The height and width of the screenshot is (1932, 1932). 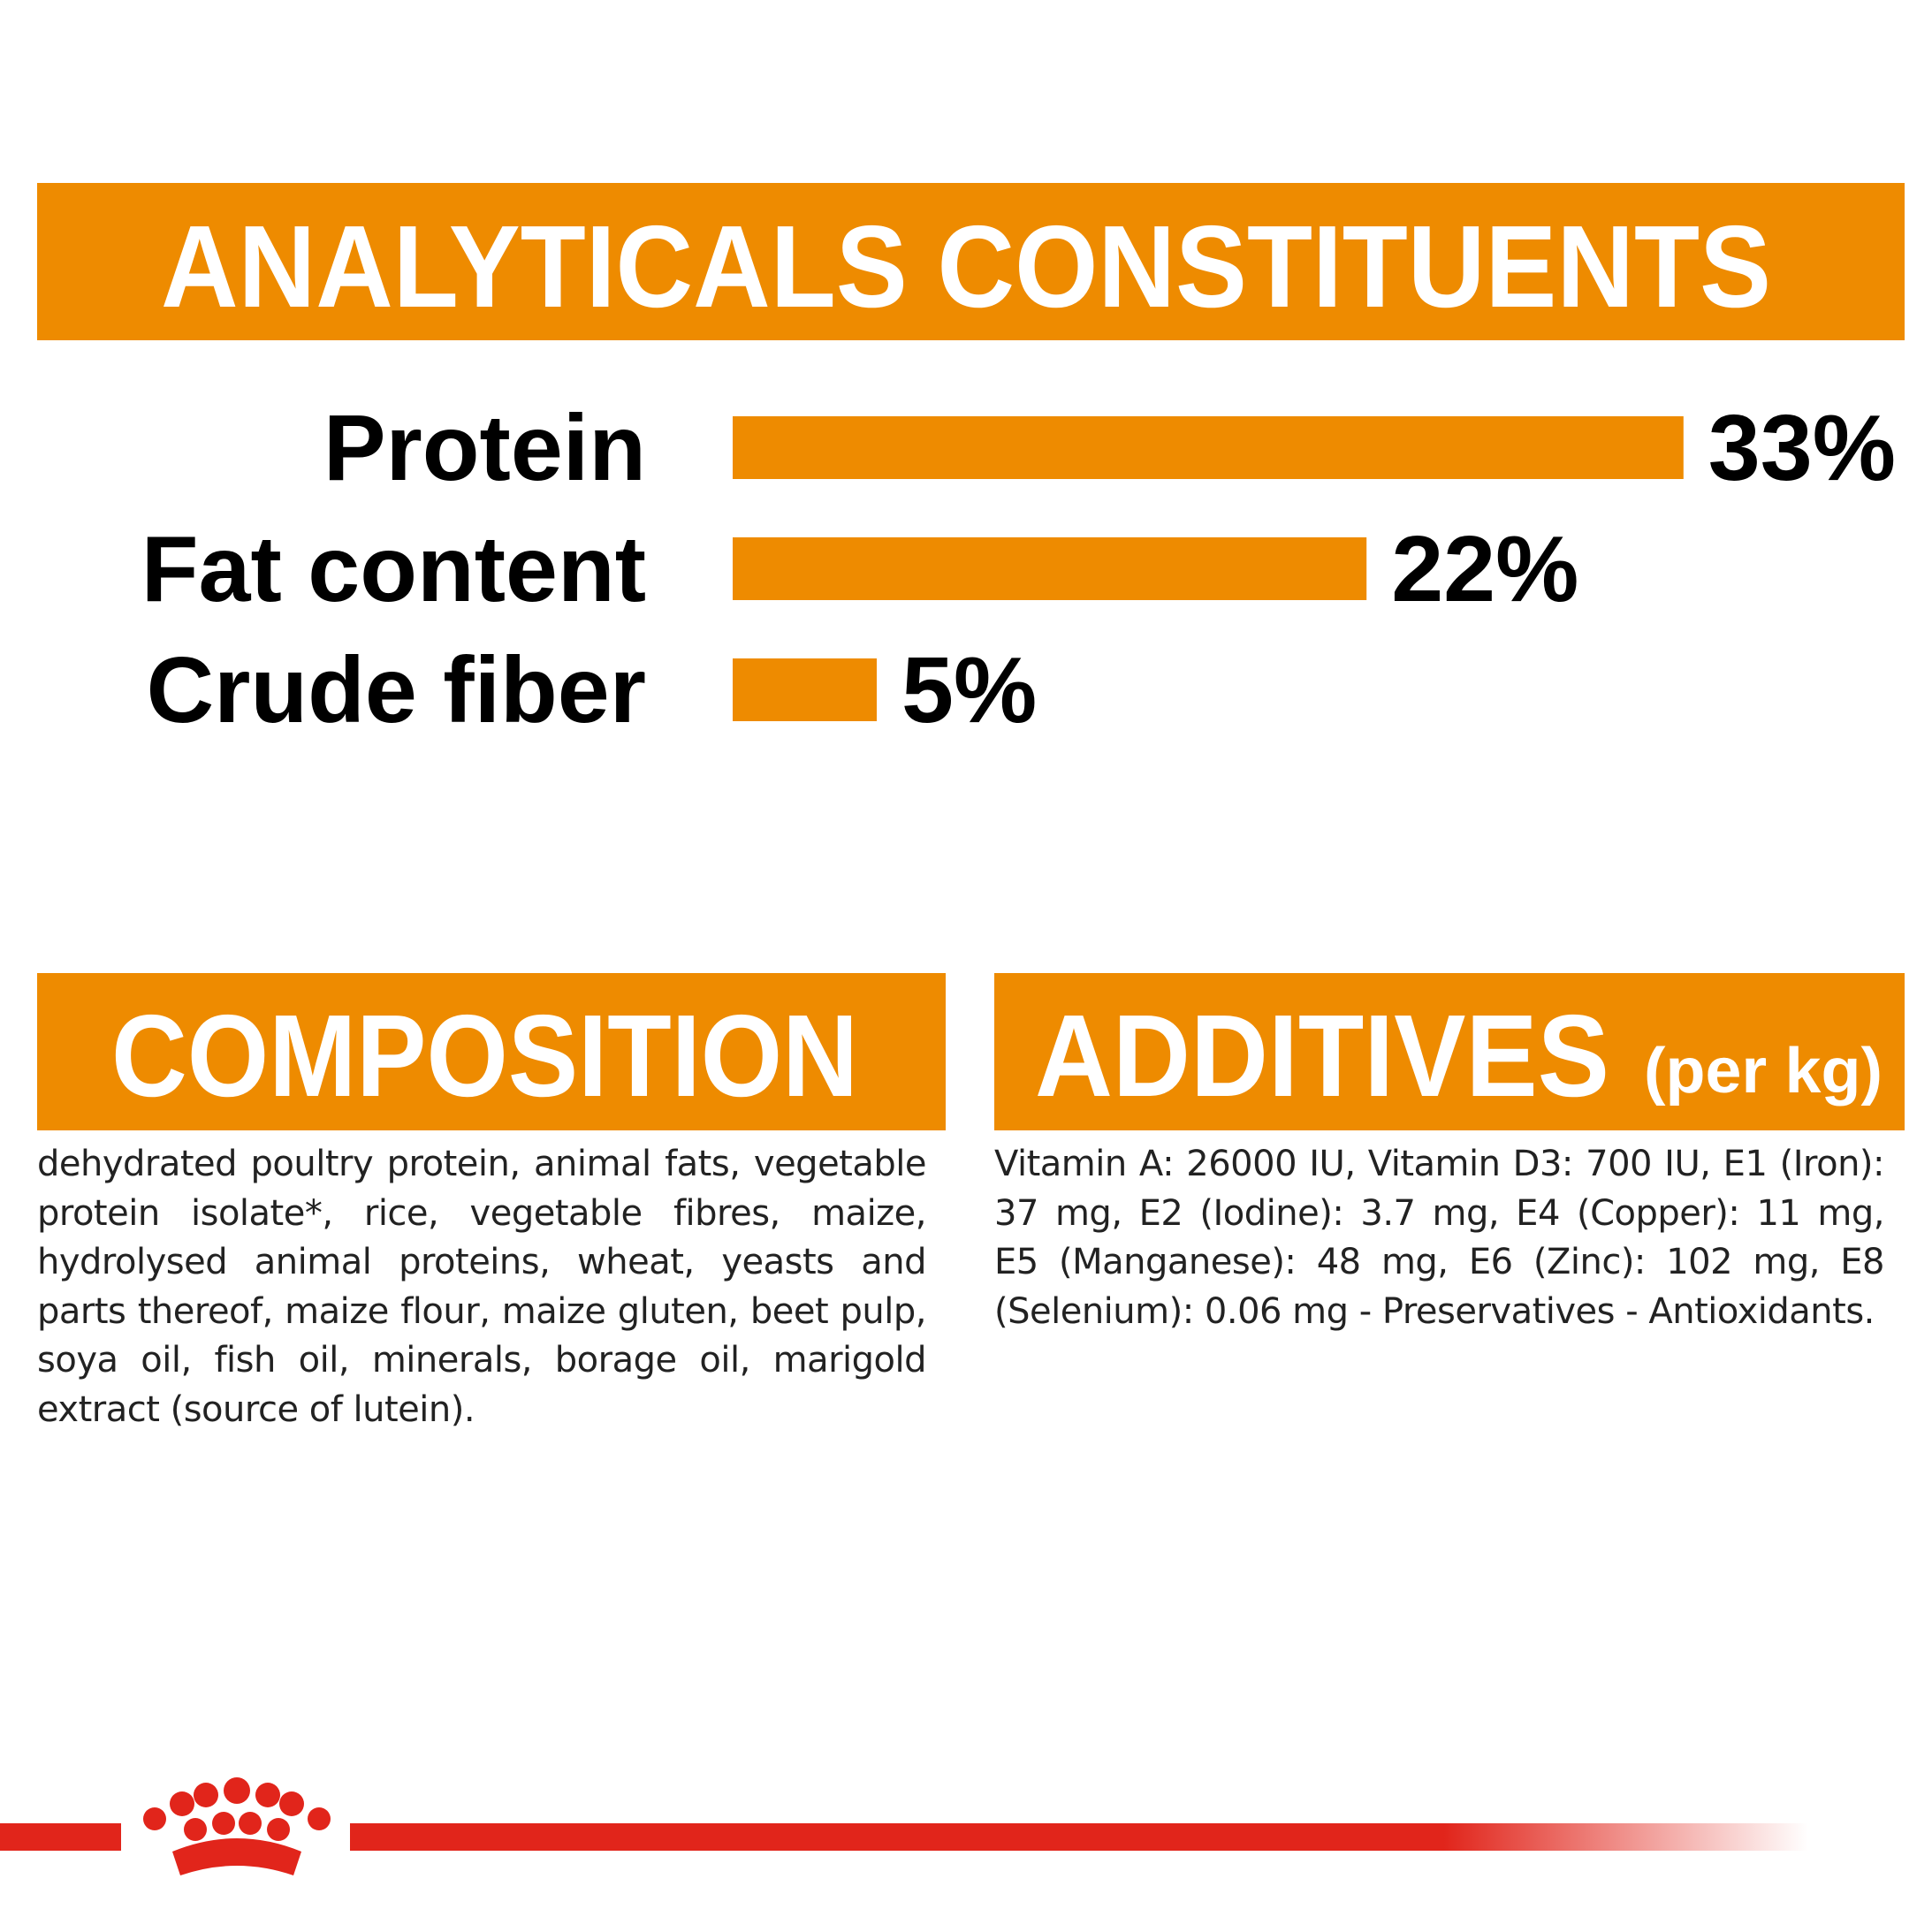 I want to click on value-label: 5%, so click(x=969, y=690).